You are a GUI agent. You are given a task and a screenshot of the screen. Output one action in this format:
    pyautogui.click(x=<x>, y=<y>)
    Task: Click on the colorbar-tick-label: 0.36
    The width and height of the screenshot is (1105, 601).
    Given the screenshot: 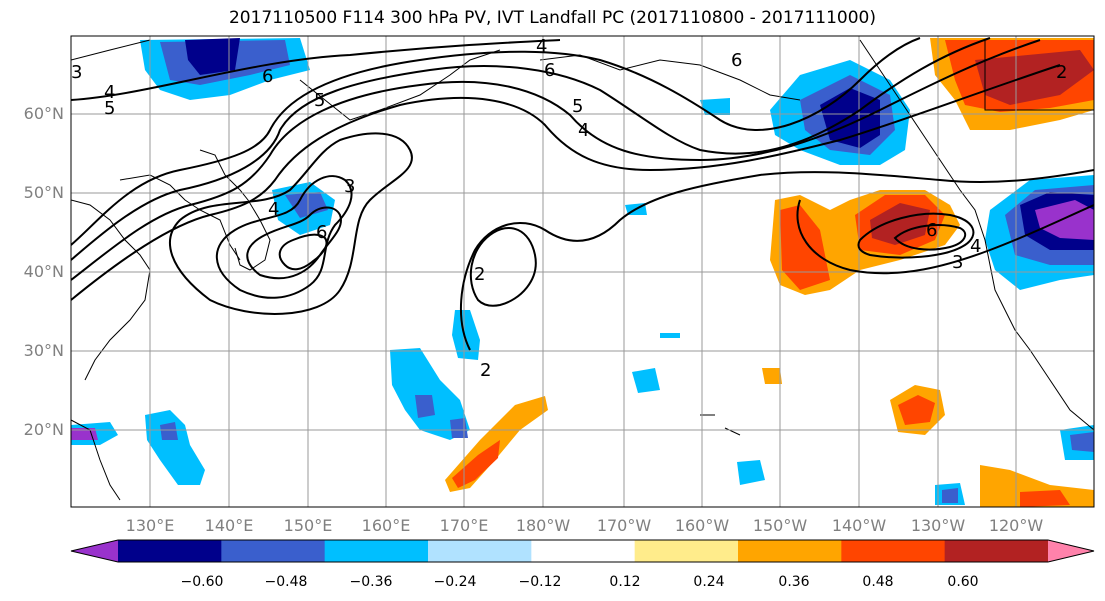 What is the action you would take?
    pyautogui.click(x=794, y=582)
    